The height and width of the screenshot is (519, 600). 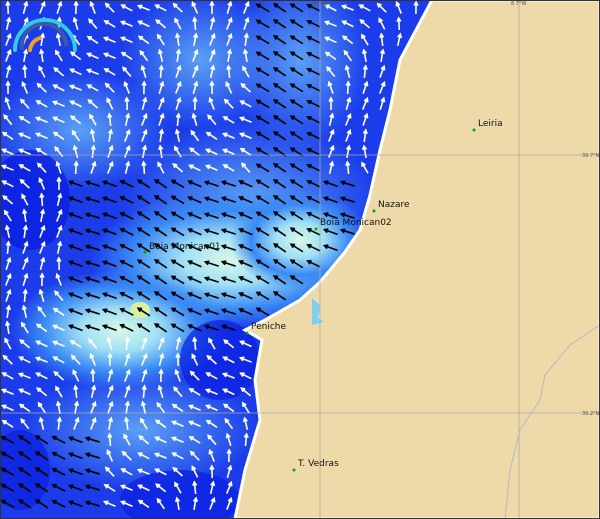 What do you see at coordinates (353, 224) in the screenshot?
I see `buoy-monican02: Boia Monican02` at bounding box center [353, 224].